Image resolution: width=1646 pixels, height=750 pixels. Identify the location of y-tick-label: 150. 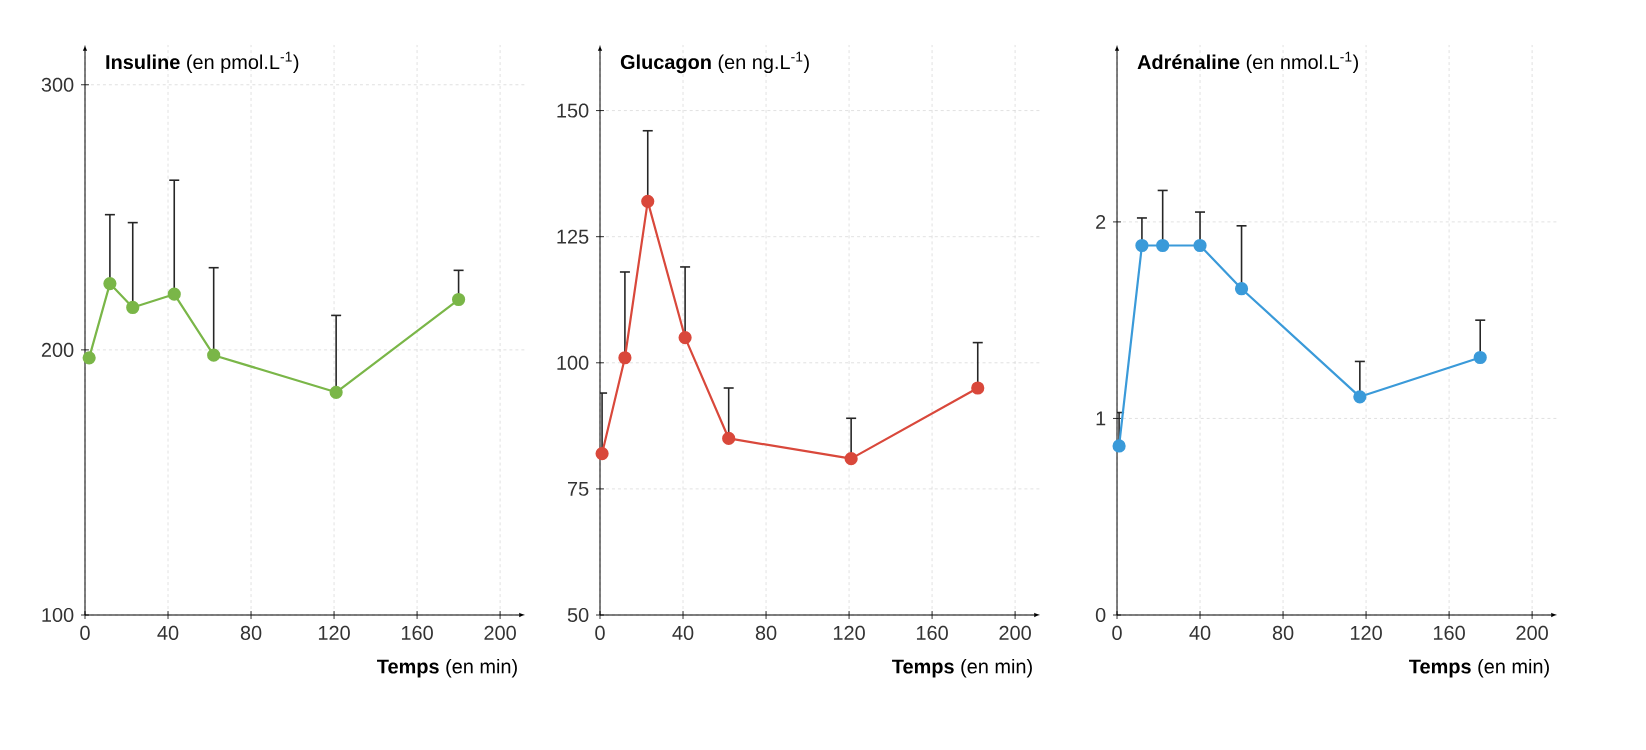
(573, 110).